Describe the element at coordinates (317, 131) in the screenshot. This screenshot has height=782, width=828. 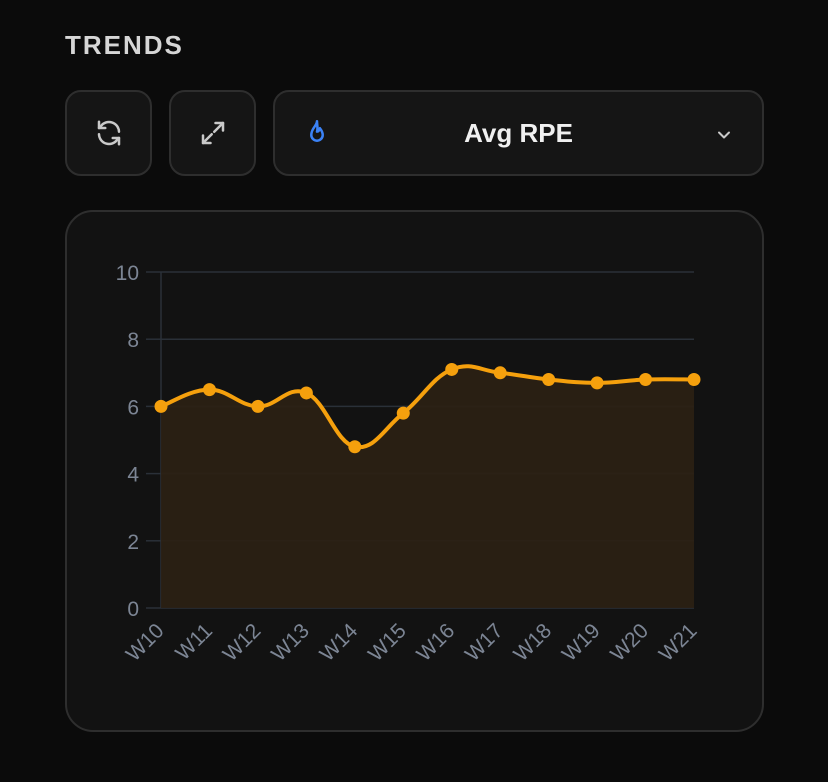
I see `flame-icon` at that location.